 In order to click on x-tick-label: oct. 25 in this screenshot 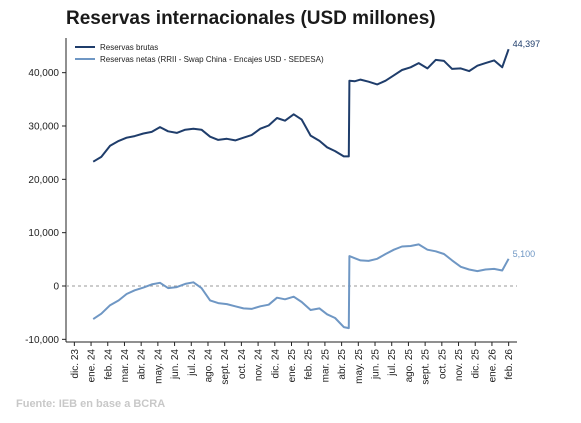, I will do `click(442, 364)`.